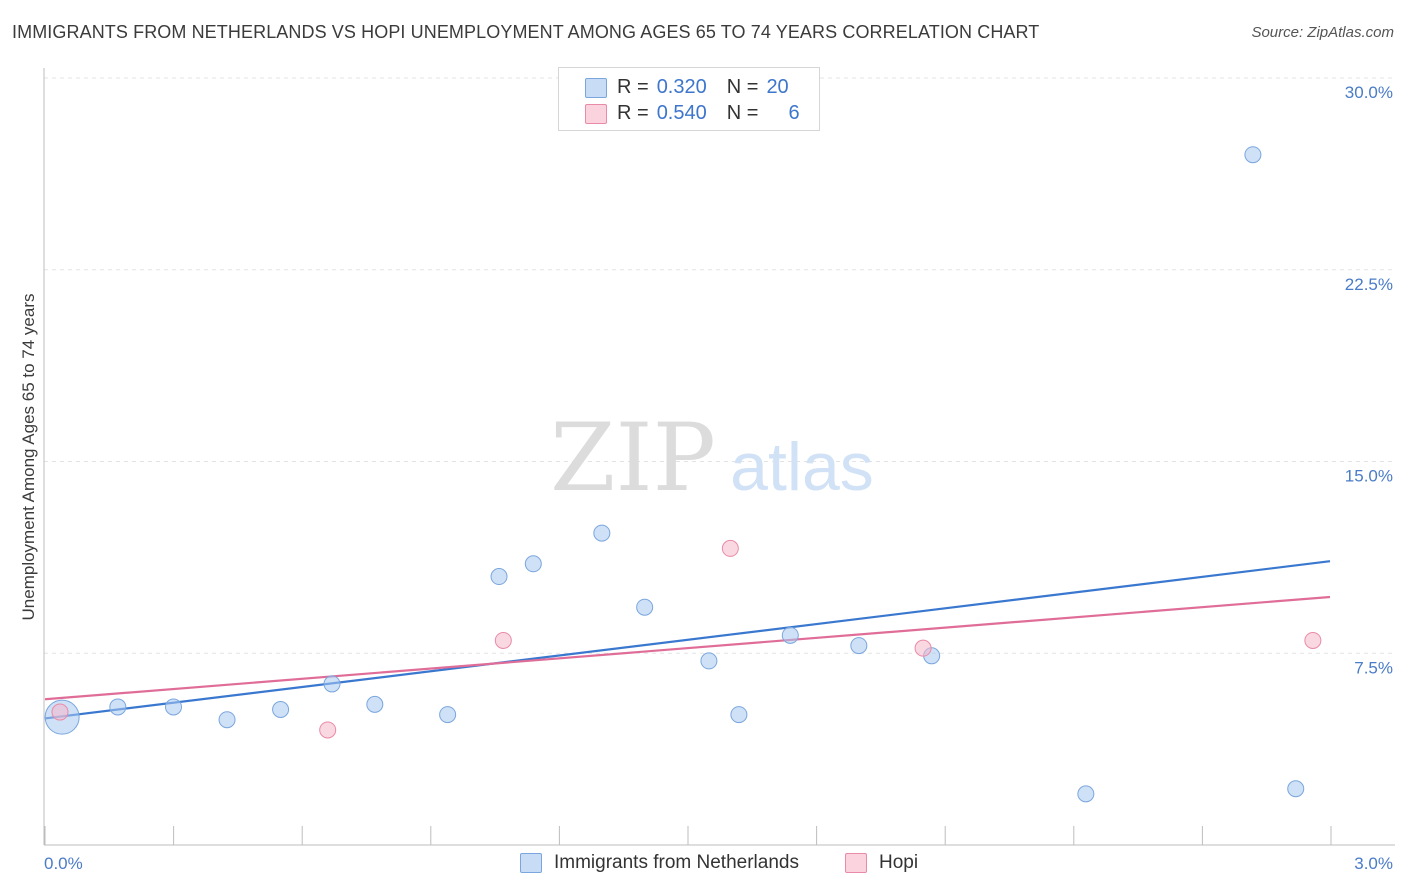 The width and height of the screenshot is (1406, 892). Describe the element at coordinates (1369, 476) in the screenshot. I see `y-tick-label-1: 15.0%` at that location.